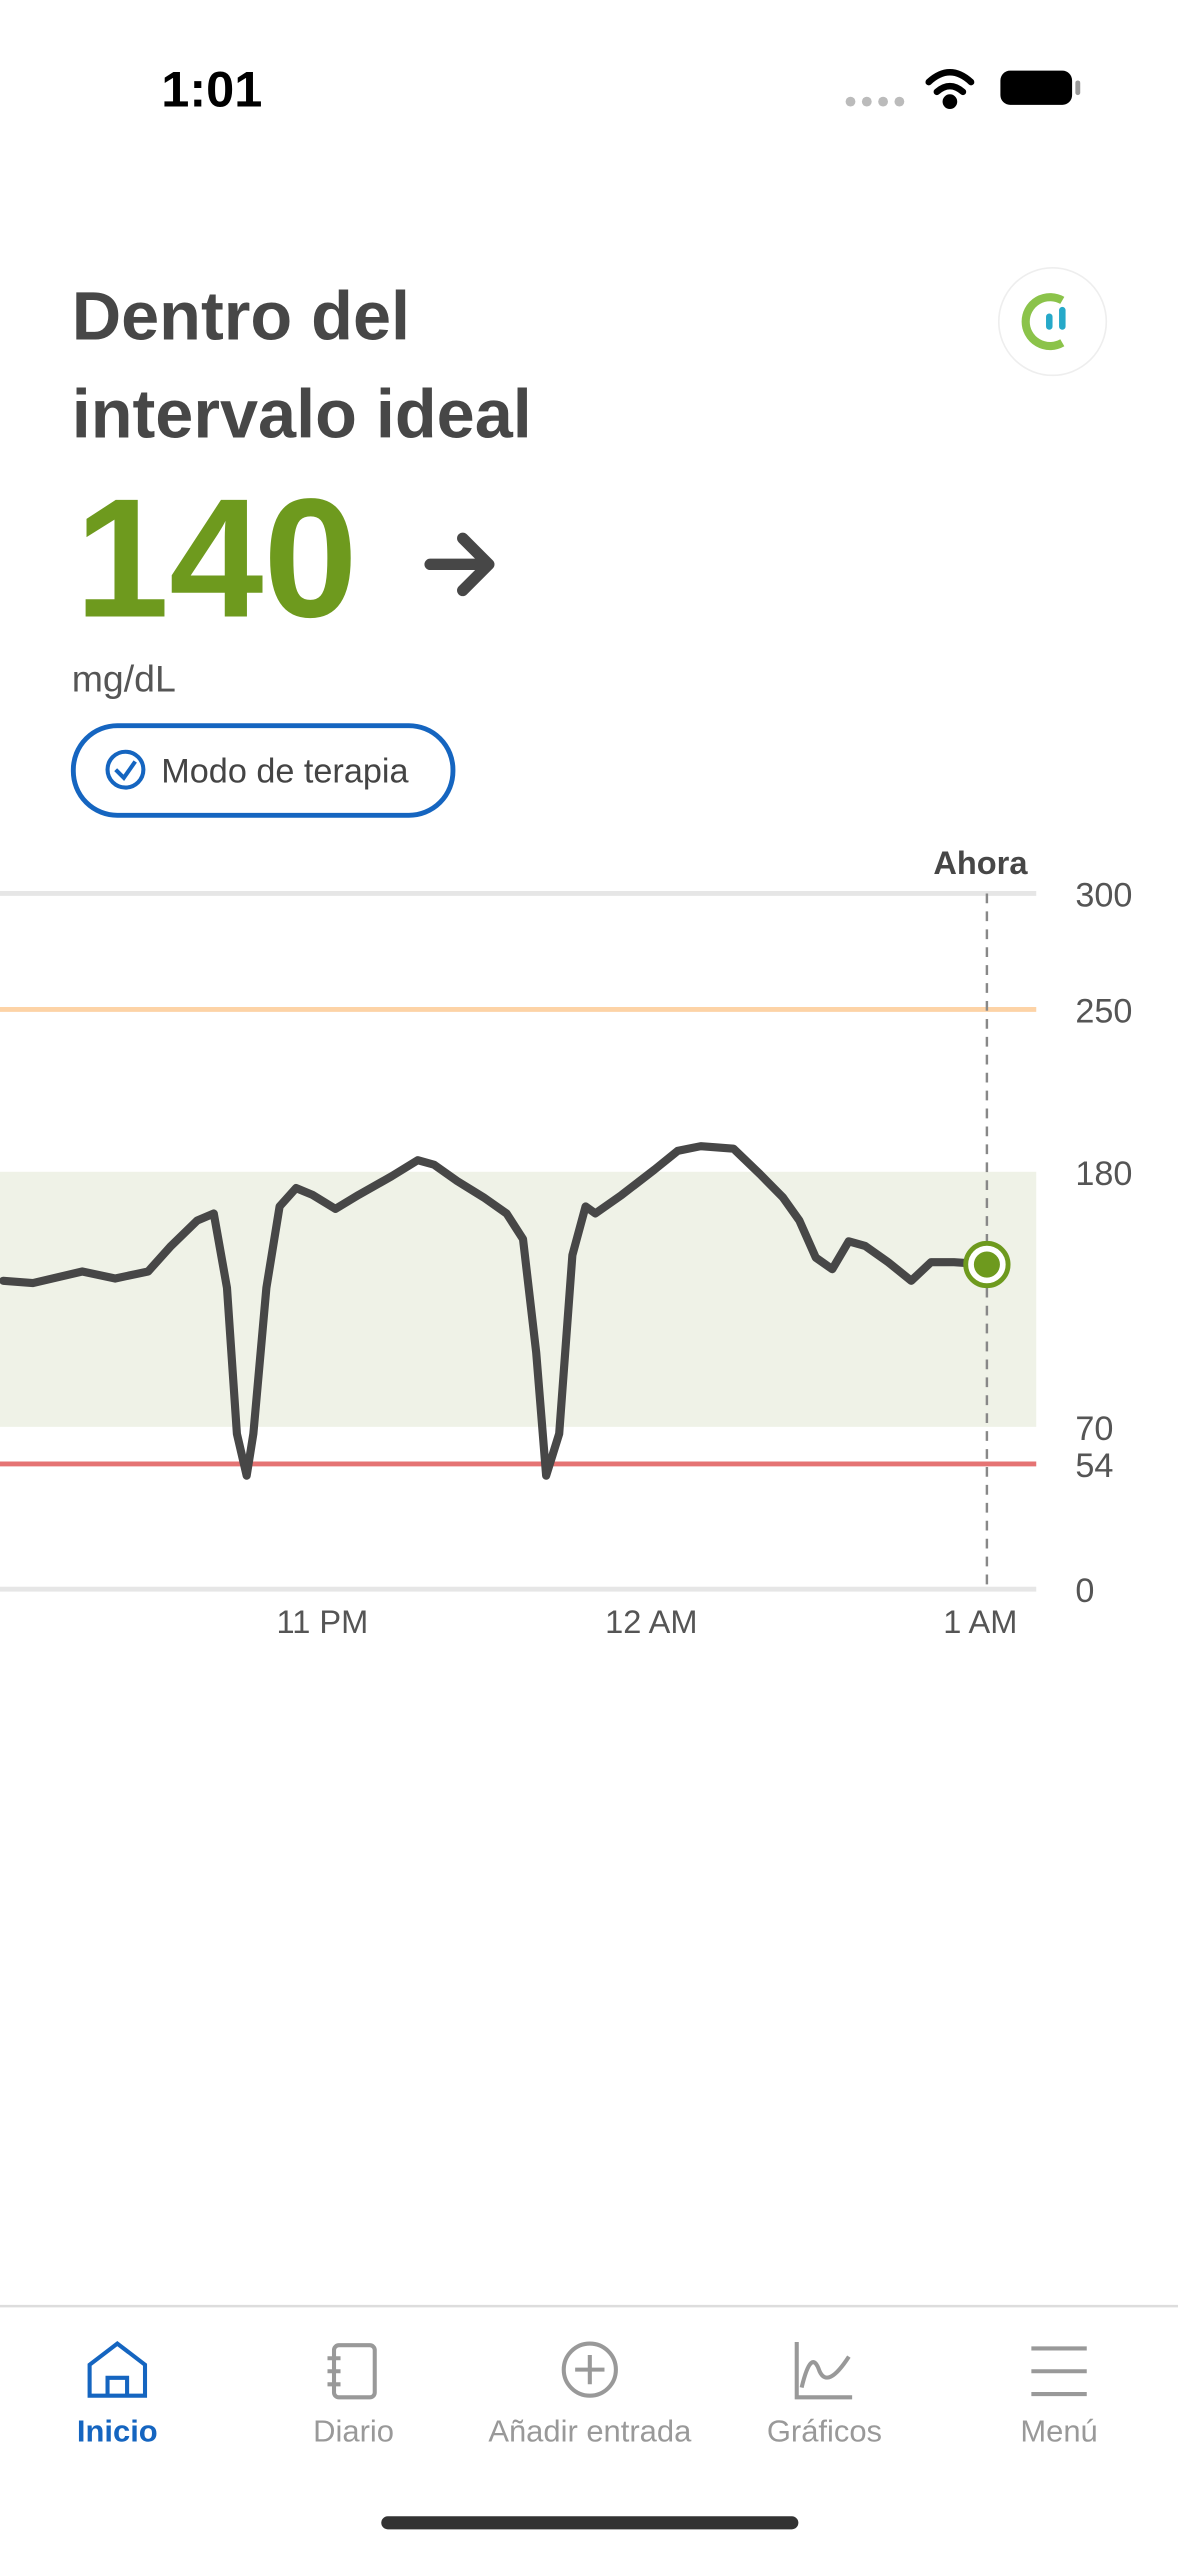  I want to click on unit: mg/dL, so click(124, 678).